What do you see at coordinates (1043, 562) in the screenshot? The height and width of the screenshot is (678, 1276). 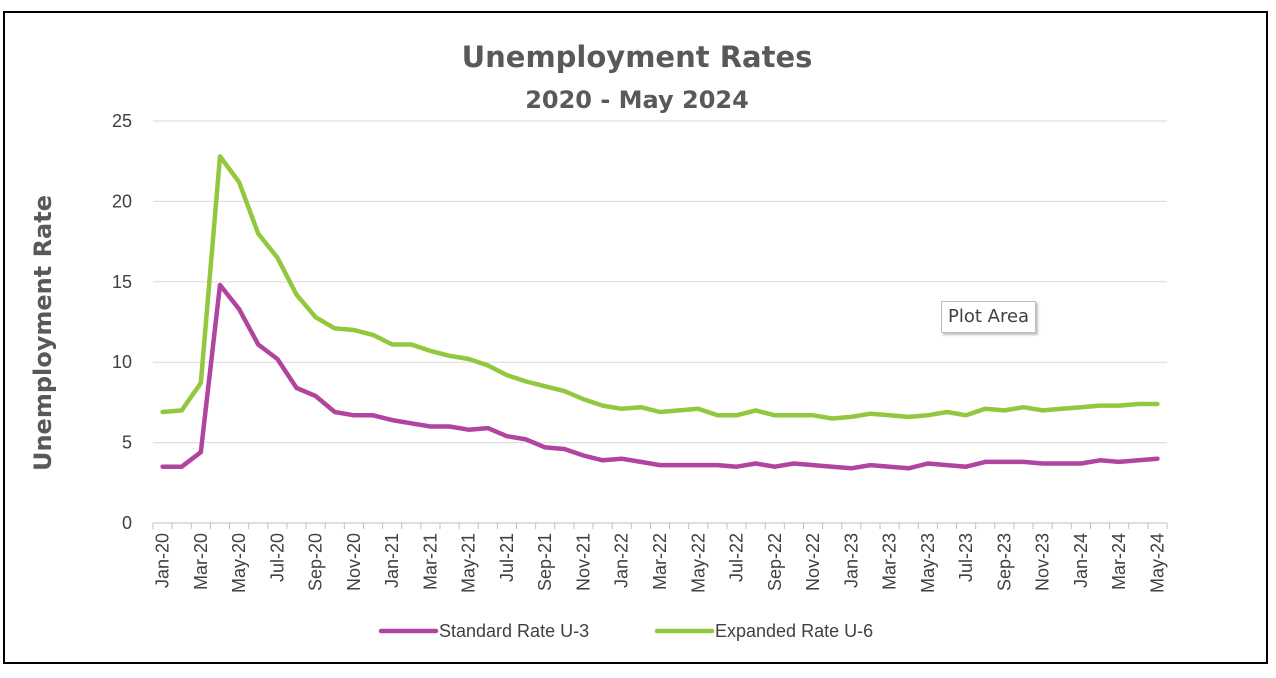 I see `x-tick-label: Nov-23` at bounding box center [1043, 562].